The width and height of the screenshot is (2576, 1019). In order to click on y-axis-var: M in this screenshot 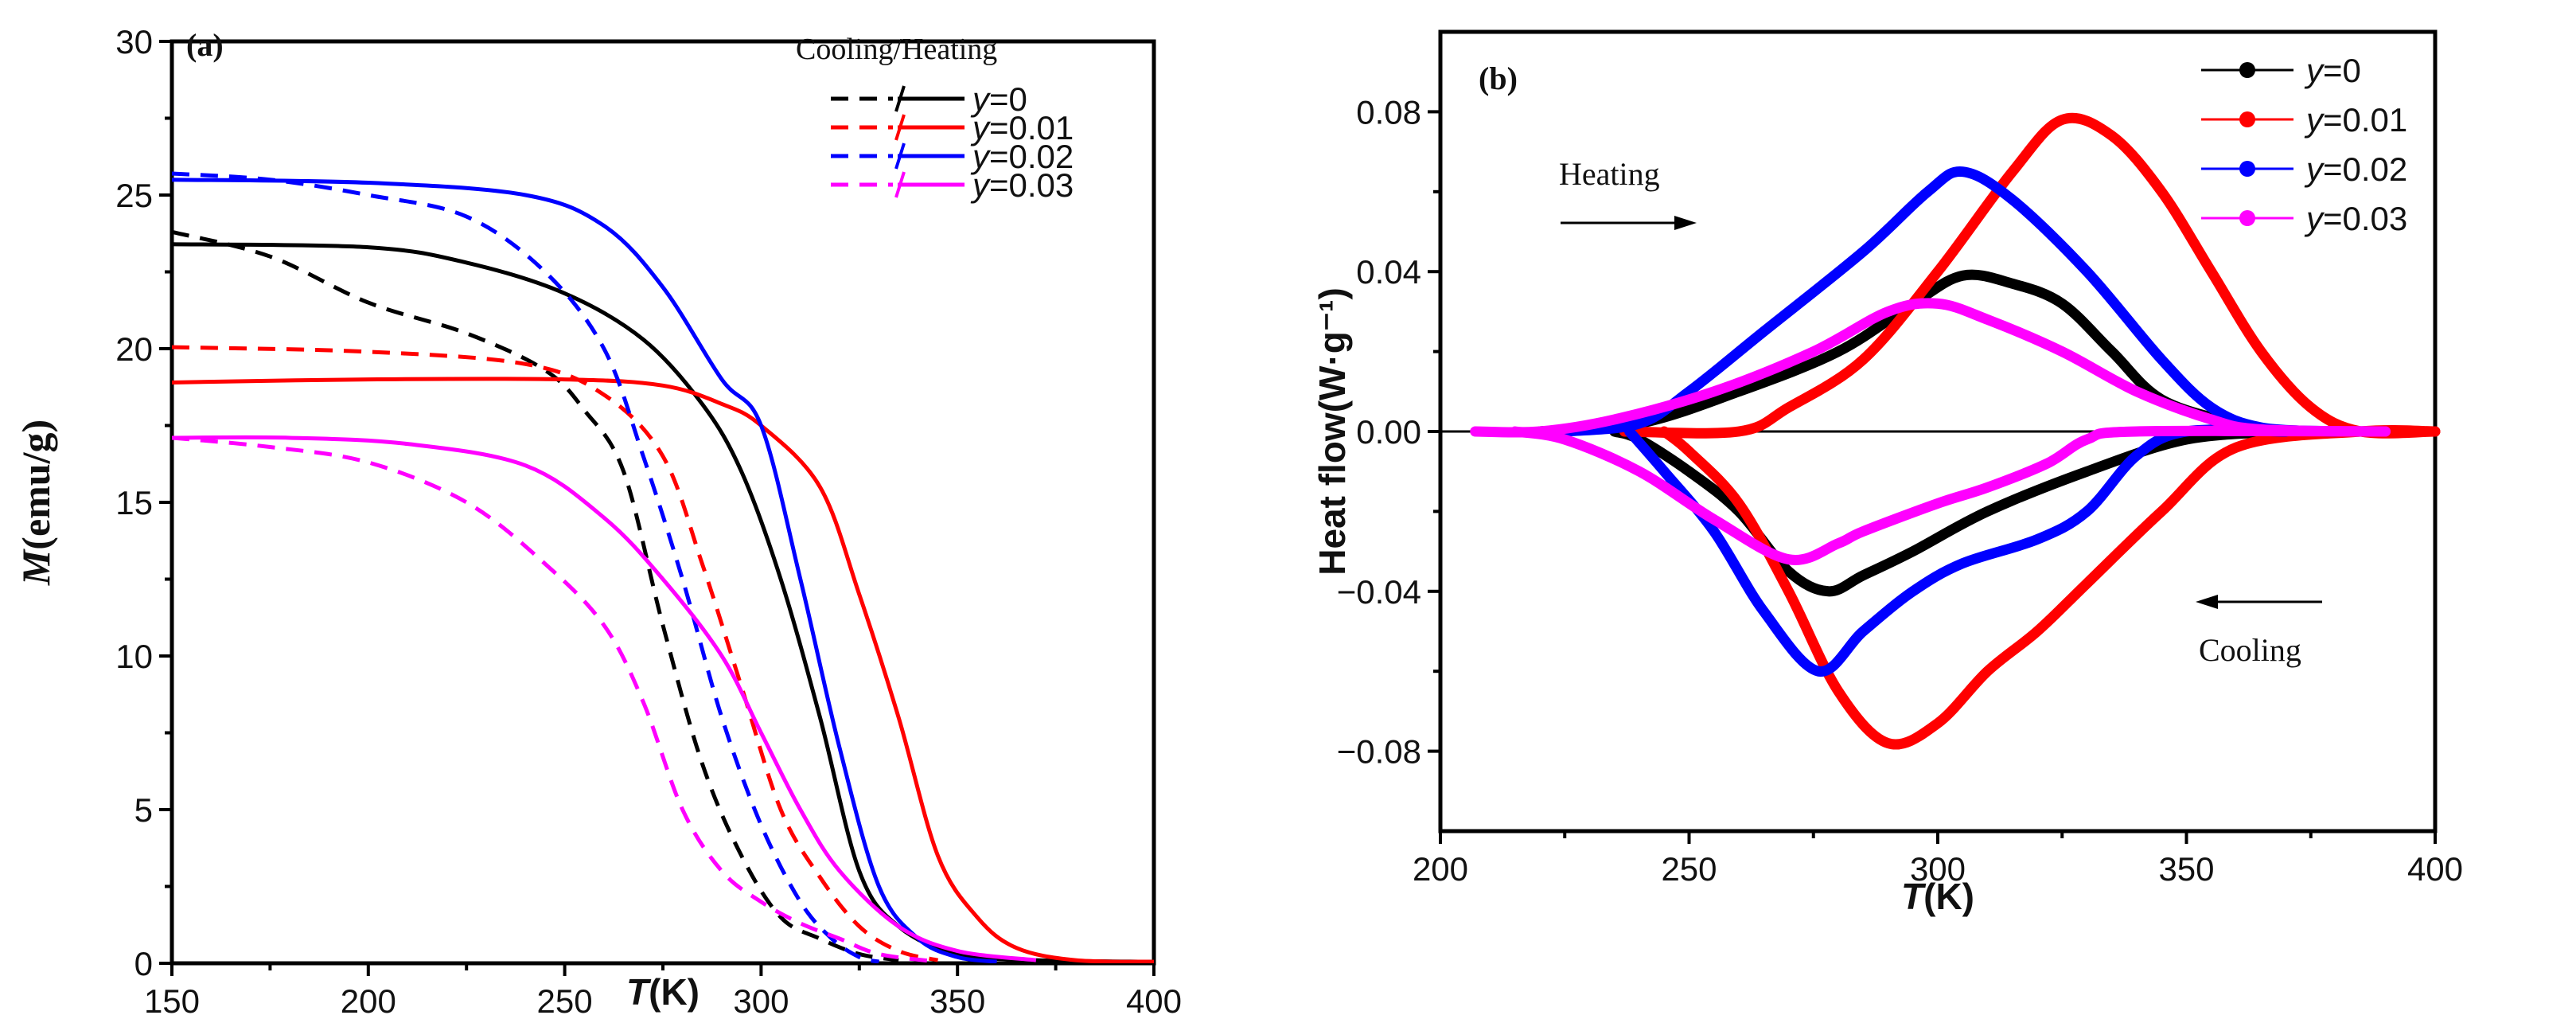, I will do `click(36, 568)`.